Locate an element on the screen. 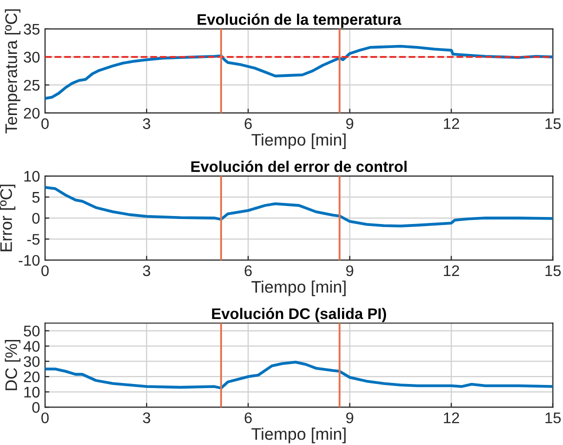  y-axis-title: Error [ºC] is located at coordinates (8, 218).